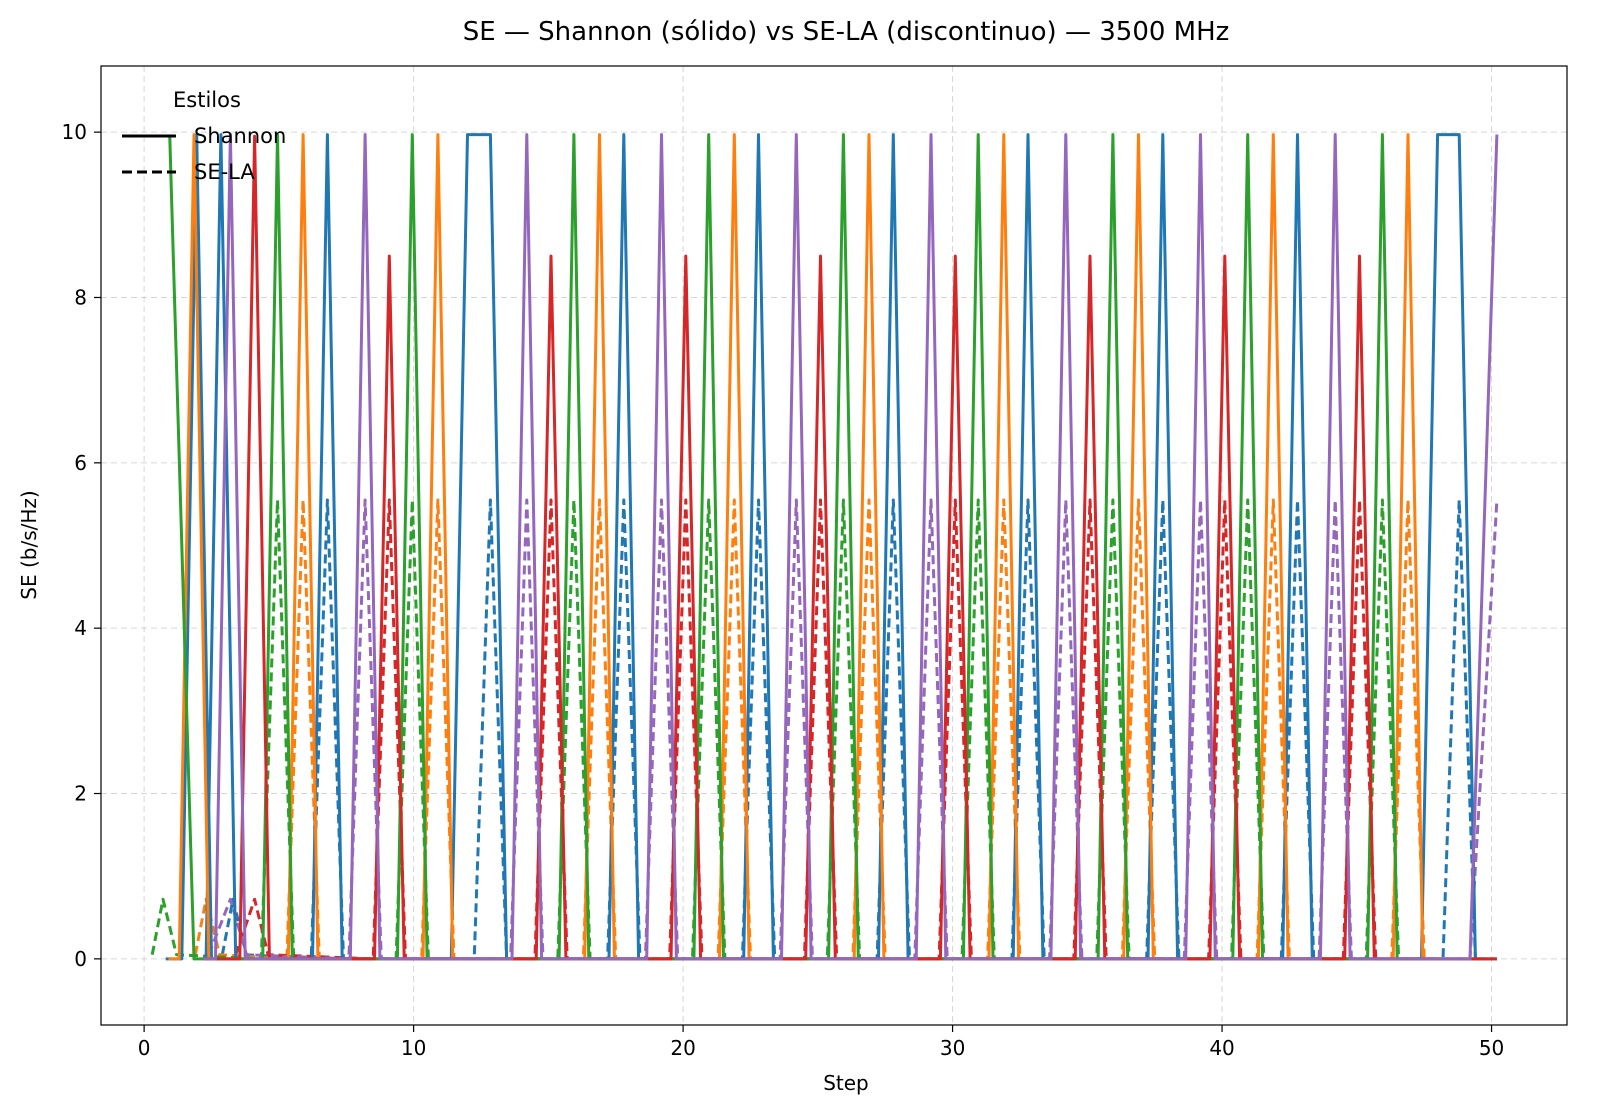 Image resolution: width=1609 pixels, height=1114 pixels. Describe the element at coordinates (29, 544) in the screenshot. I see `y-axis-label: SE (b/s/Hz)` at that location.